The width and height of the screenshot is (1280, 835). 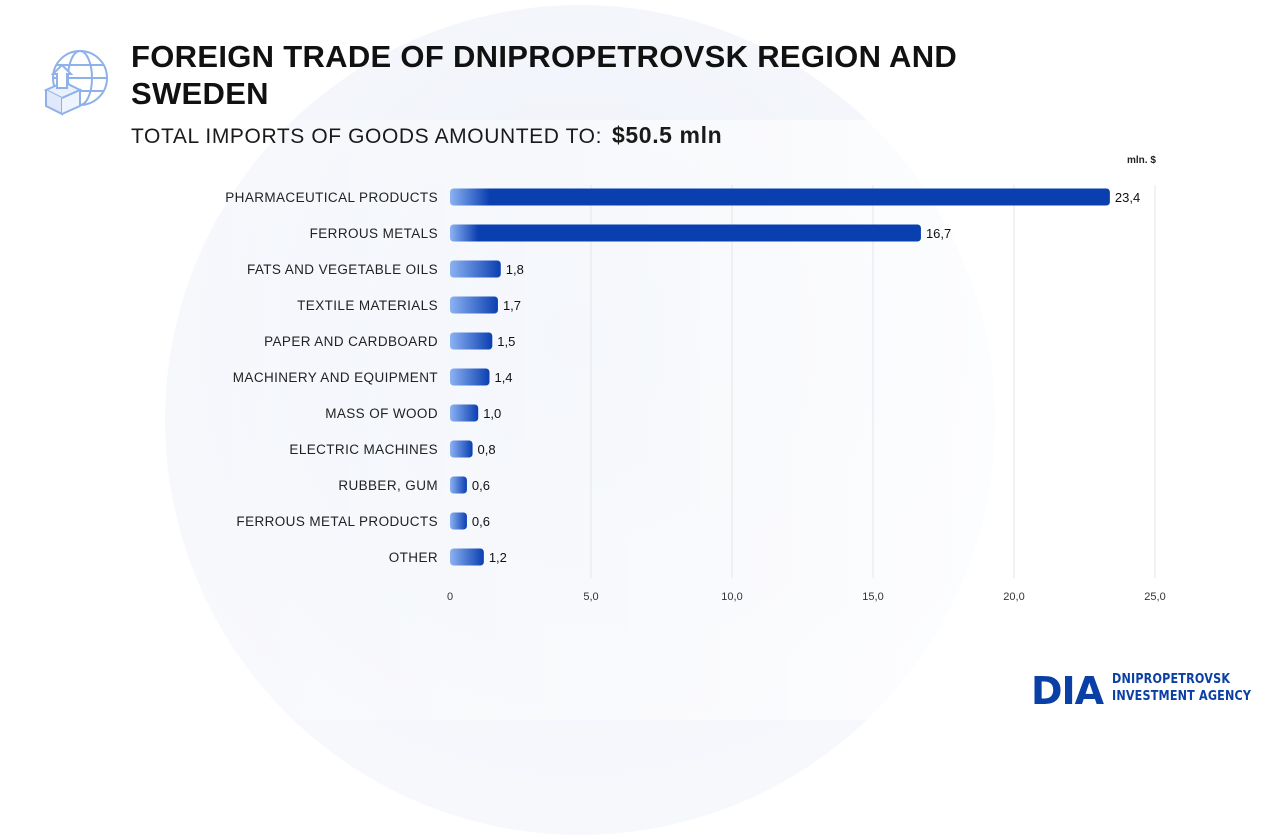 I want to click on category-label: PHARMACEUTICAL PRODUCTS, so click(x=331, y=197).